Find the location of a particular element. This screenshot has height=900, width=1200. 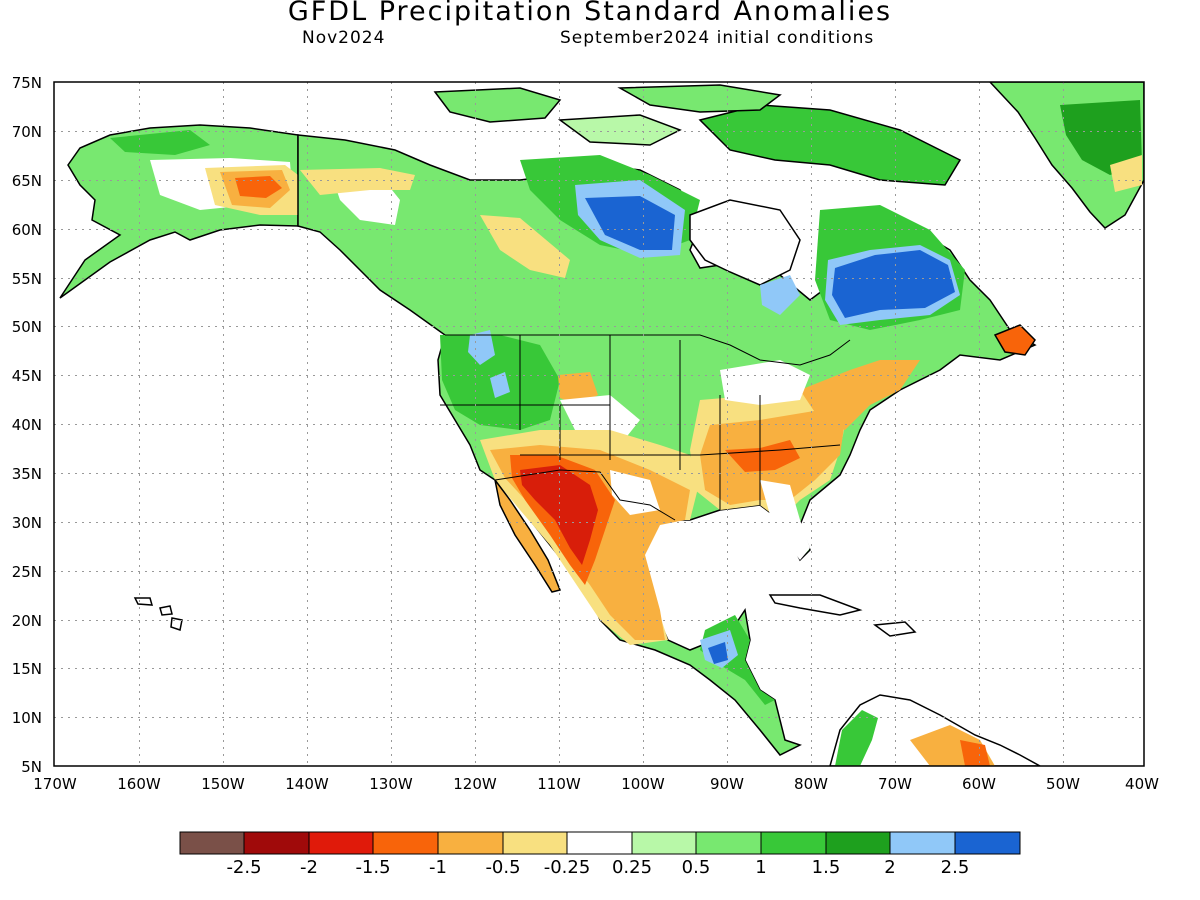

southwest-dry-strong is located at coordinates (559, 515).